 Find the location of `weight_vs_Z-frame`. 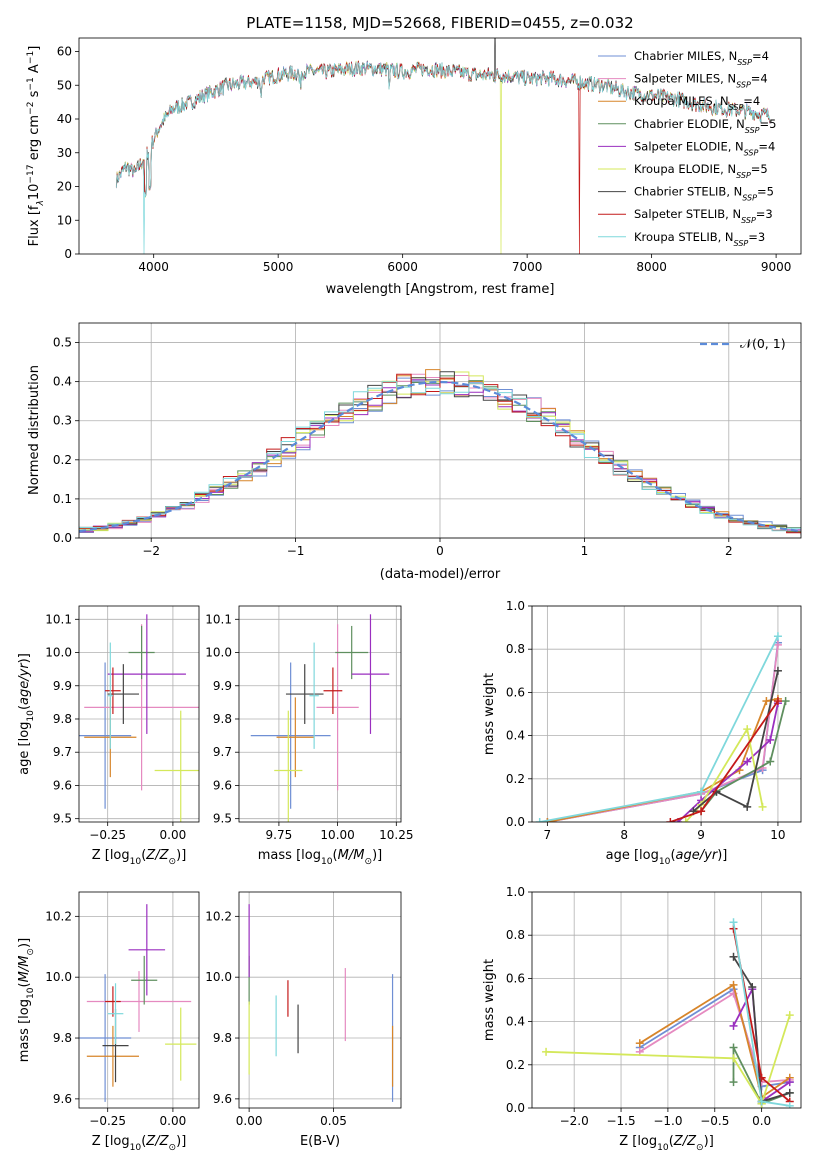

weight_vs_Z-frame is located at coordinates (666, 1000).